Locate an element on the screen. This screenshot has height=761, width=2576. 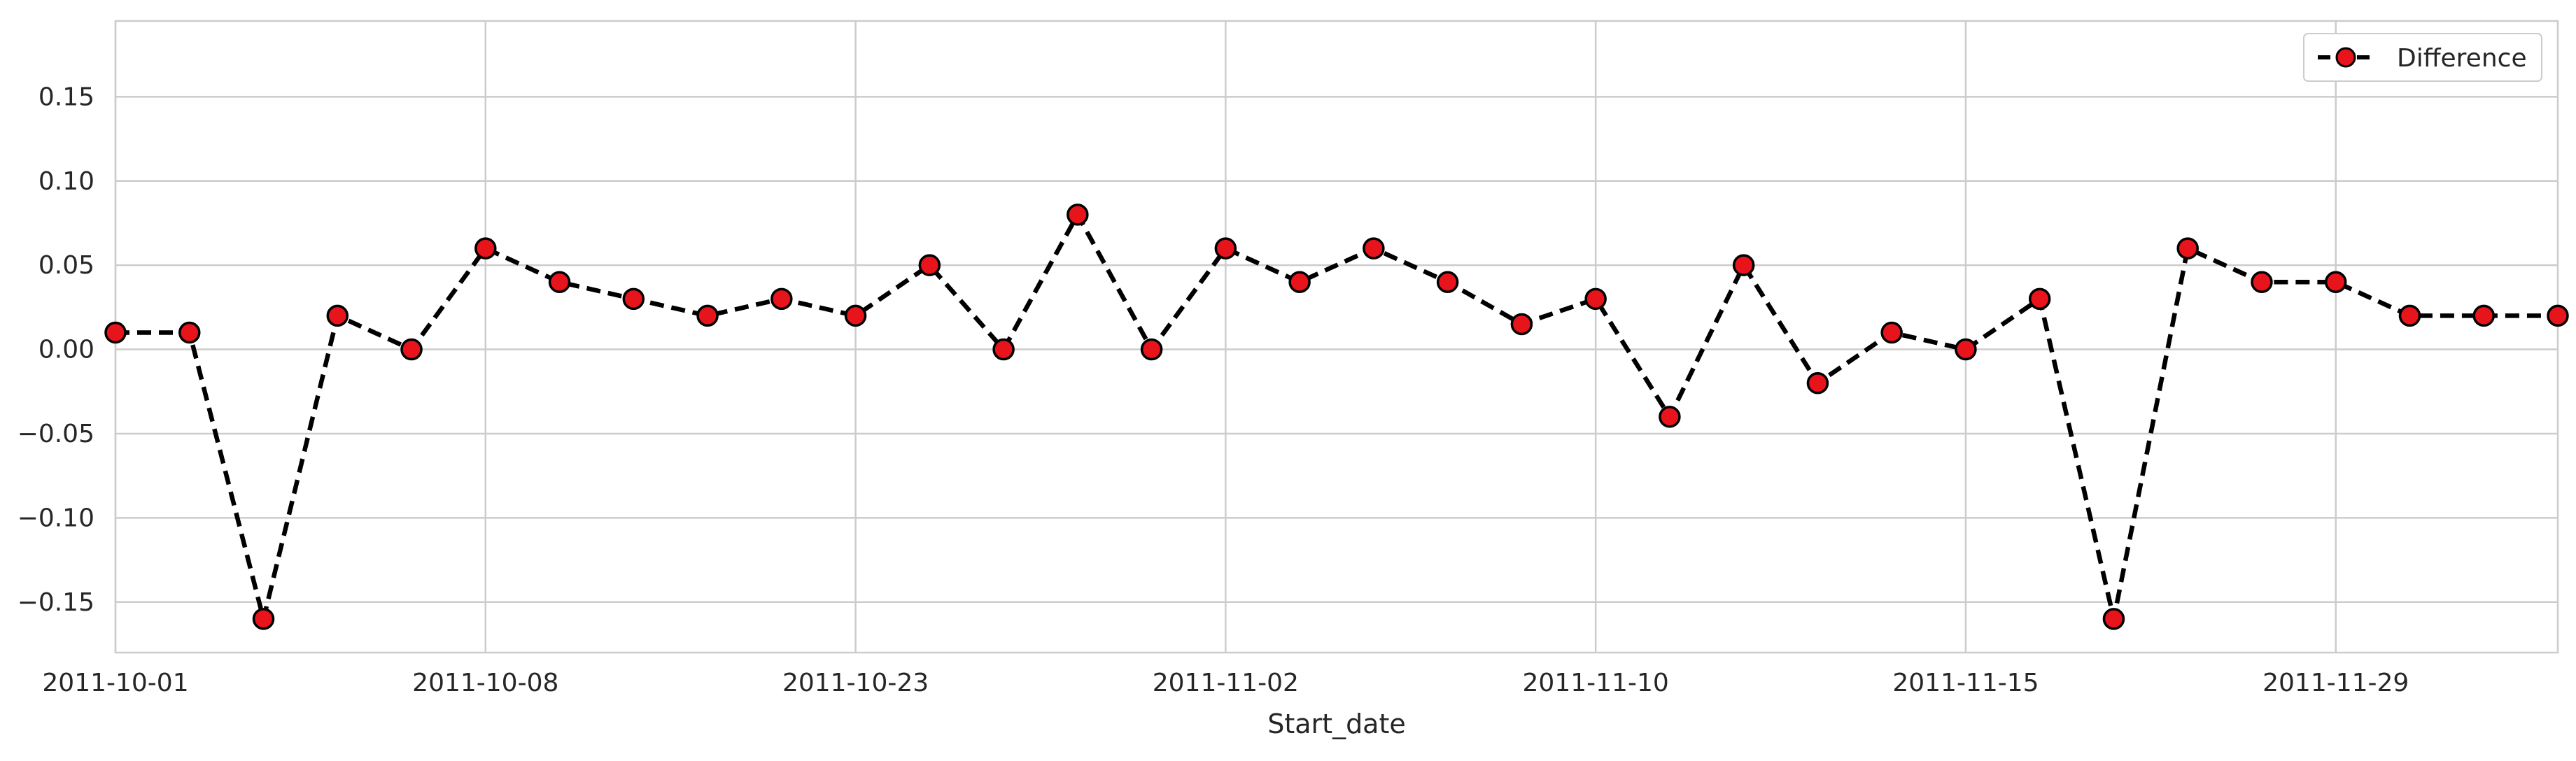
x-tick-label: 2011-10-08 is located at coordinates (485, 683).